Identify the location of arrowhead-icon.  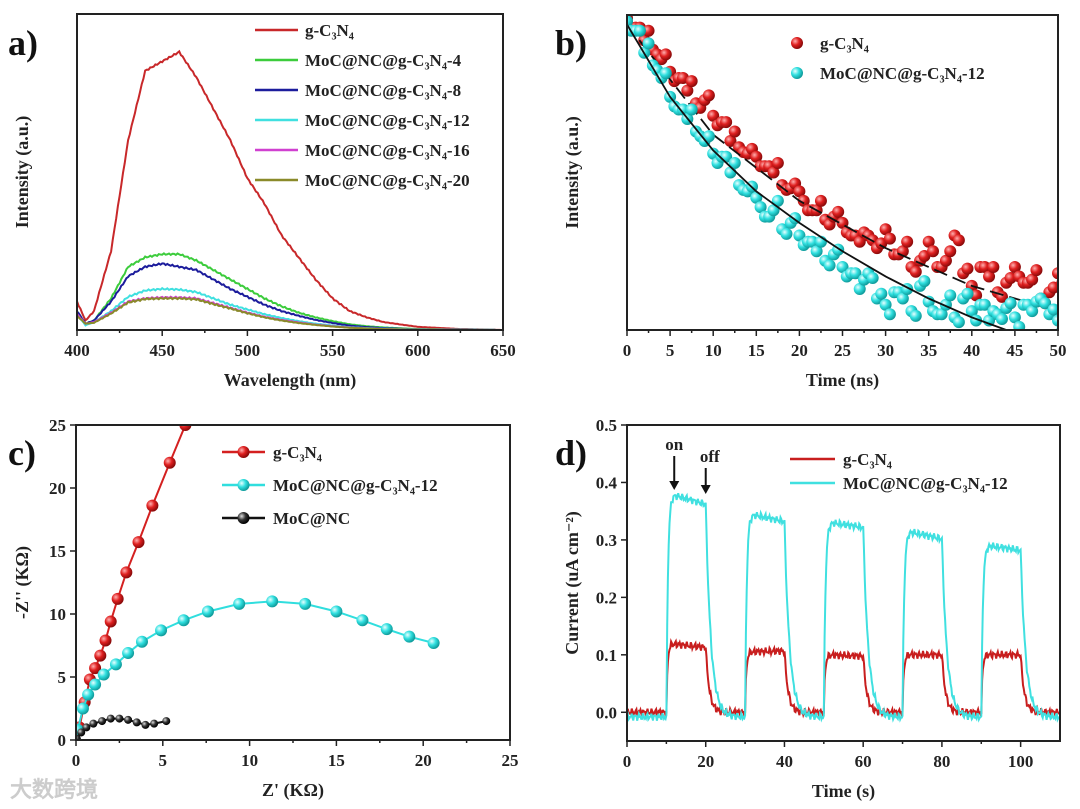
(705, 489).